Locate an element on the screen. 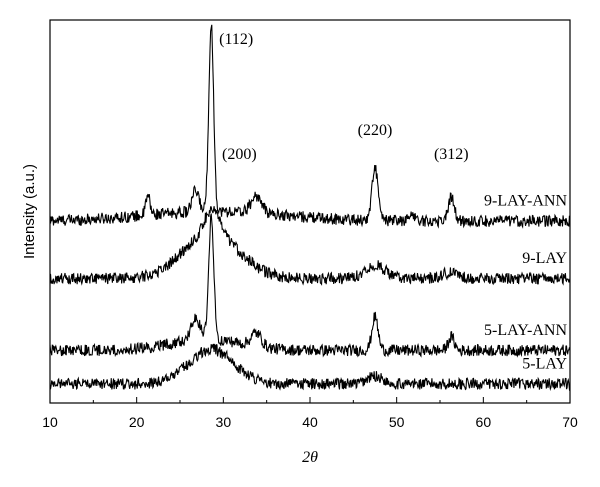 Image resolution: width=600 pixels, height=487 pixels. x-tick-label: 40 is located at coordinates (310, 422).